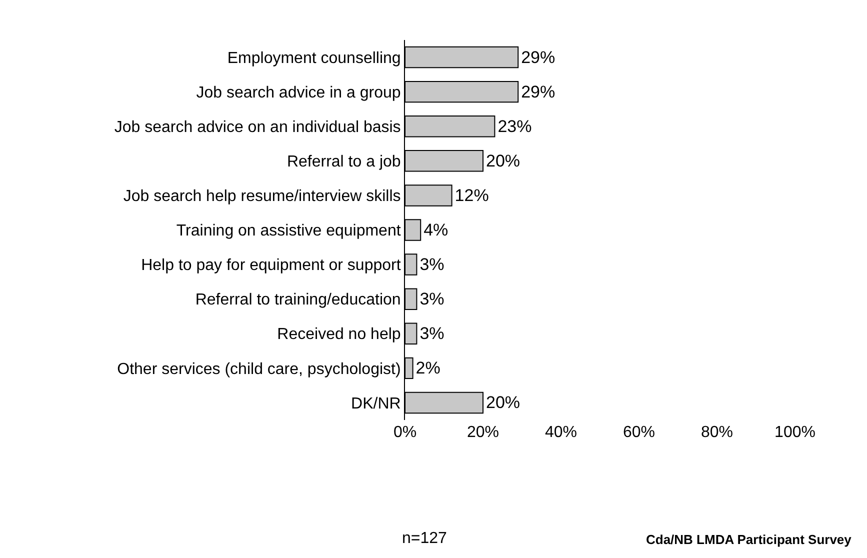 The height and width of the screenshot is (558, 867). Describe the element at coordinates (561, 432) in the screenshot. I see `x-tick-label: 40%` at that location.